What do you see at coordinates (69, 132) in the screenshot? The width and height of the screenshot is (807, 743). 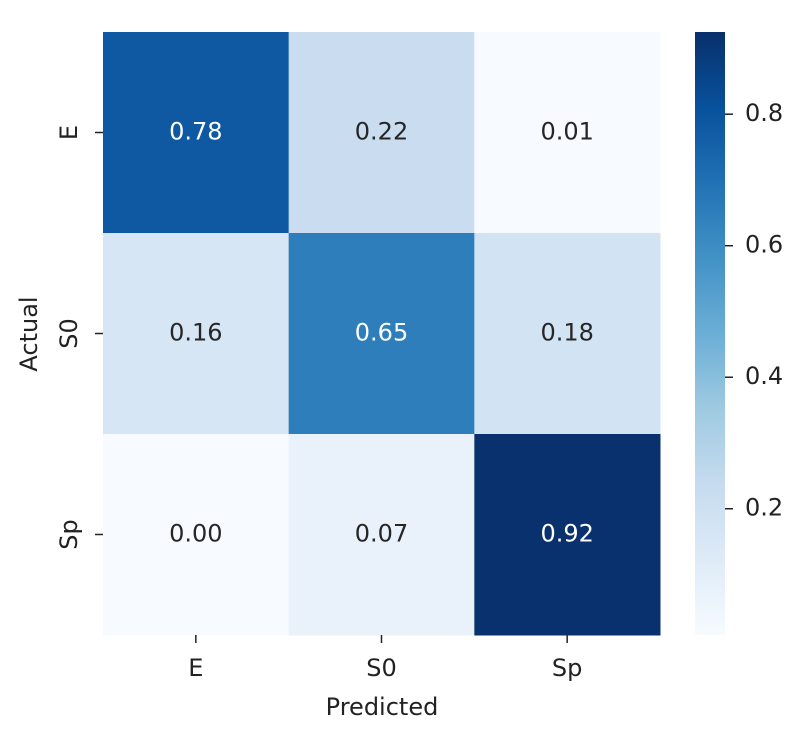 I see `y-tick-label: E` at bounding box center [69, 132].